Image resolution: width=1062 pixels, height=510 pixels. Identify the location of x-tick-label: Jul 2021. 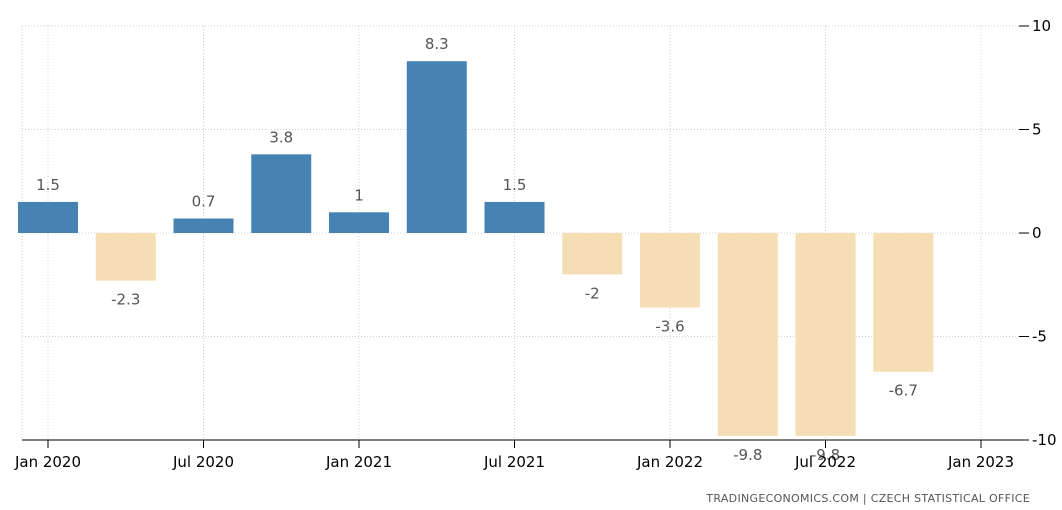
(514, 462).